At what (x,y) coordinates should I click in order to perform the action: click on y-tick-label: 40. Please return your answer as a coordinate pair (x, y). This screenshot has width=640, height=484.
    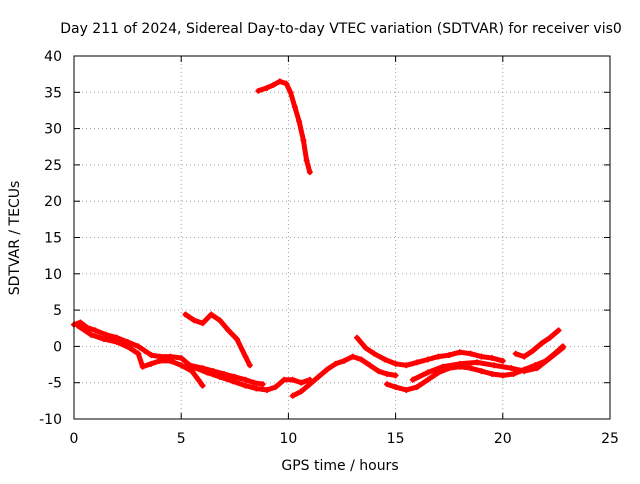
    Looking at the image, I should click on (53, 57).